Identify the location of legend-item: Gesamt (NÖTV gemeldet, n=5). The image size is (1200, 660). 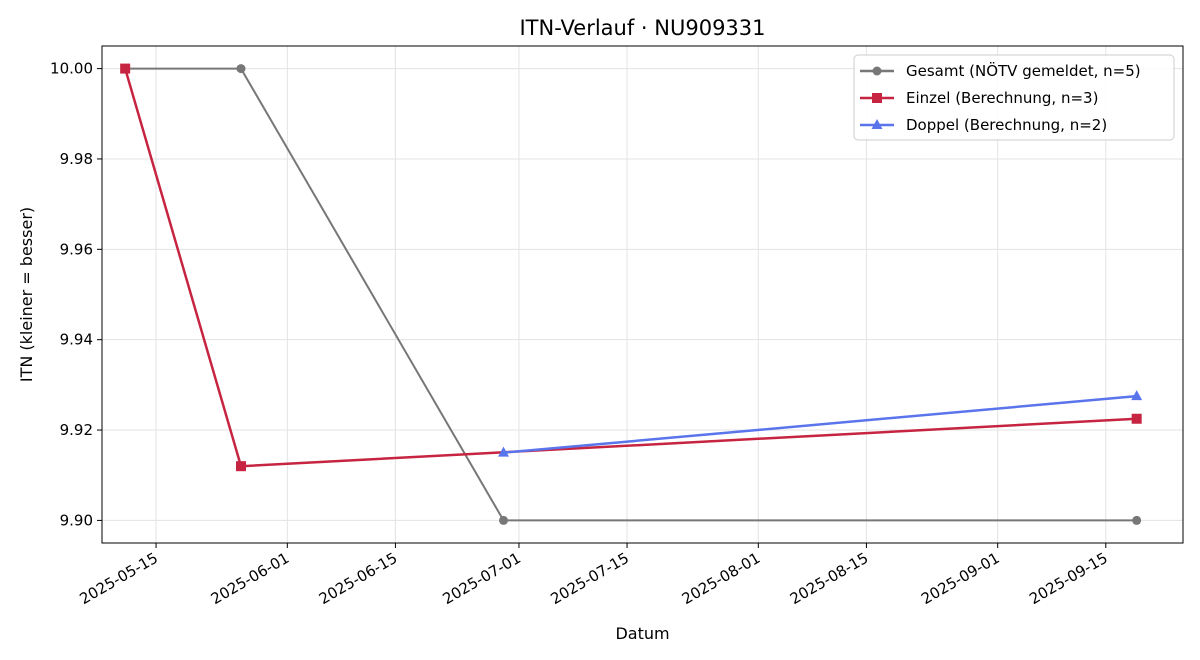
(1000, 70).